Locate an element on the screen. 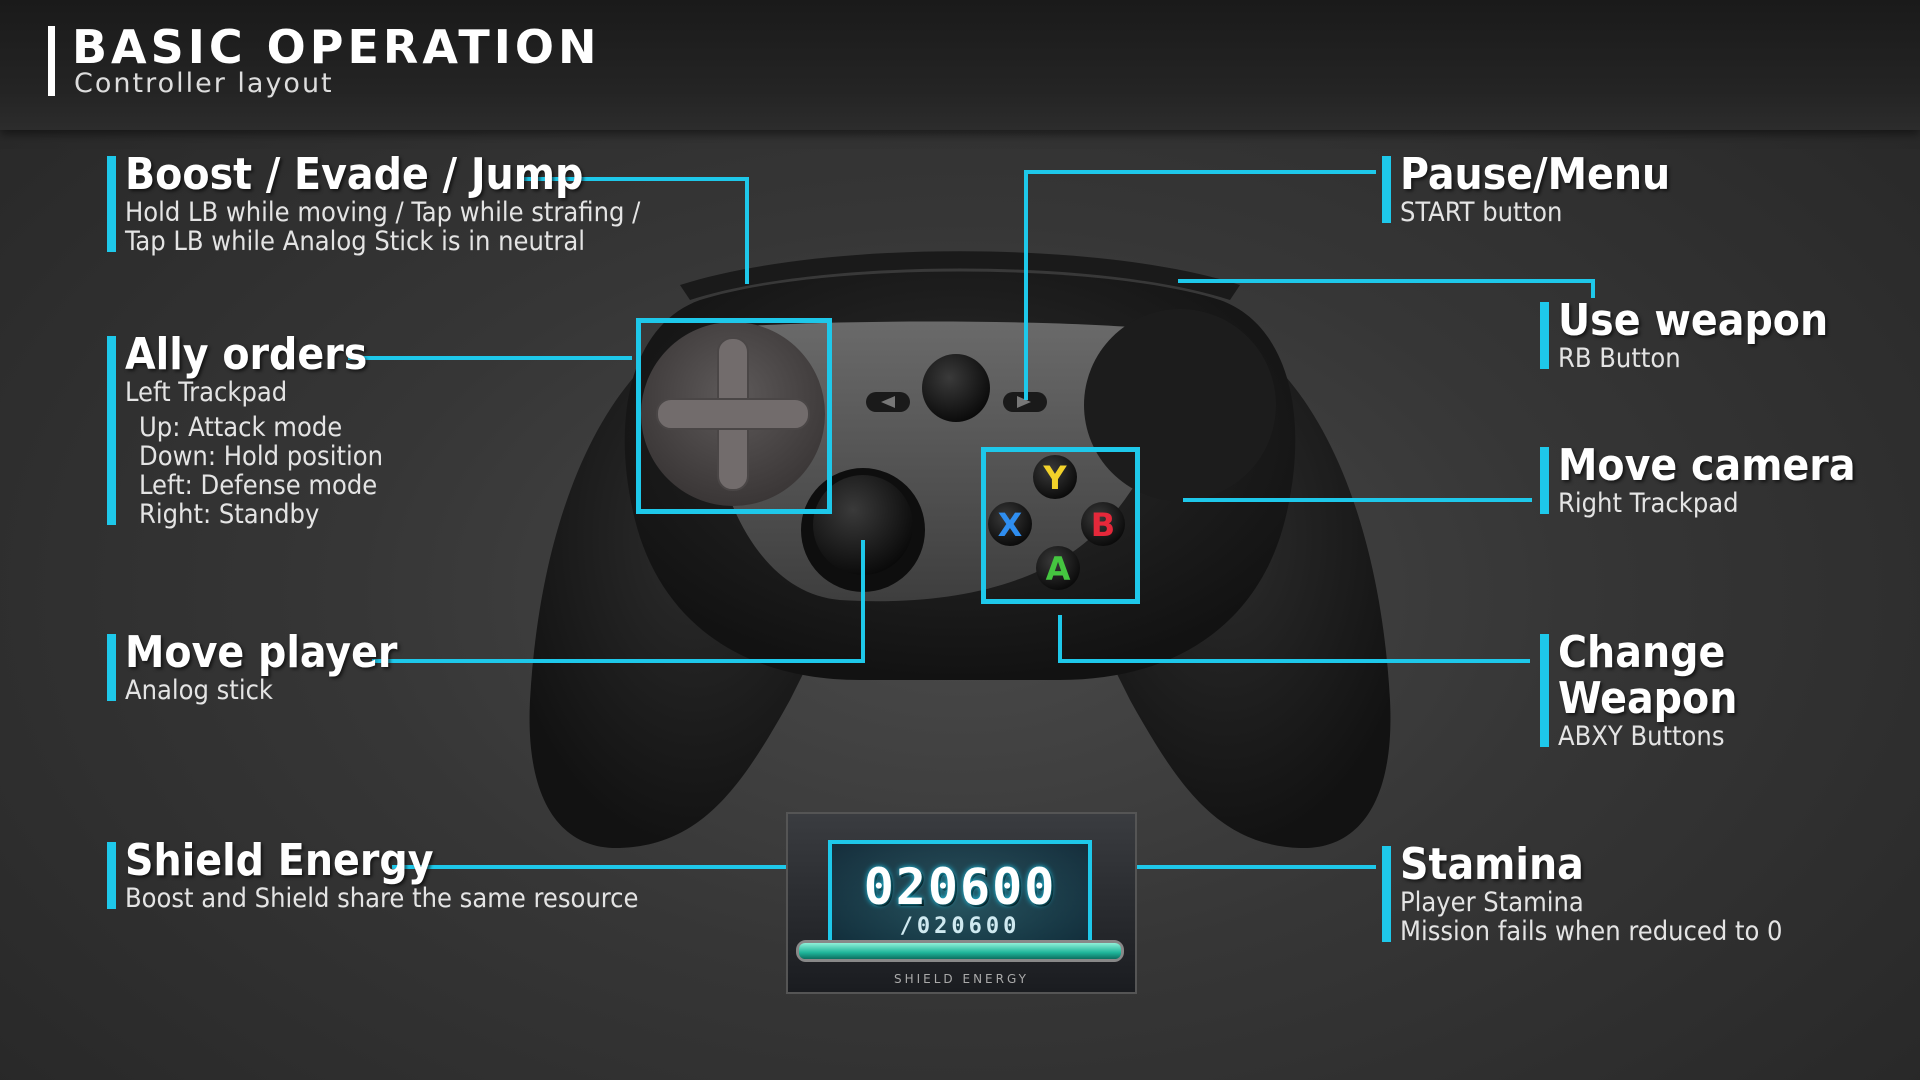  shield-energy-hud: 020600 /020600 SHIELD ENERGY is located at coordinates (961, 903).